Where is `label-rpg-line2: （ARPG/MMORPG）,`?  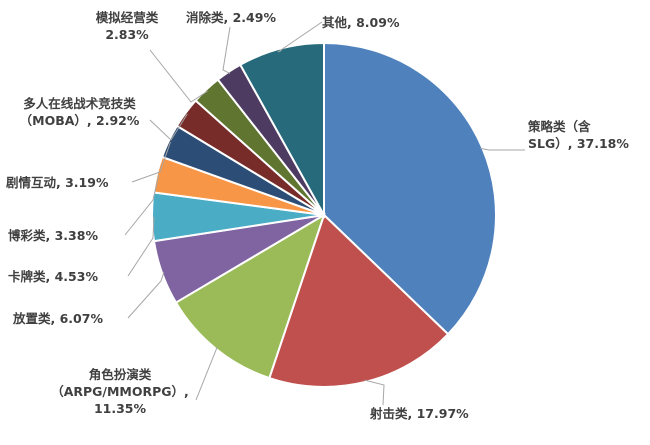 label-rpg-line2: （ARPG/MMORPG）, is located at coordinates (120, 391).